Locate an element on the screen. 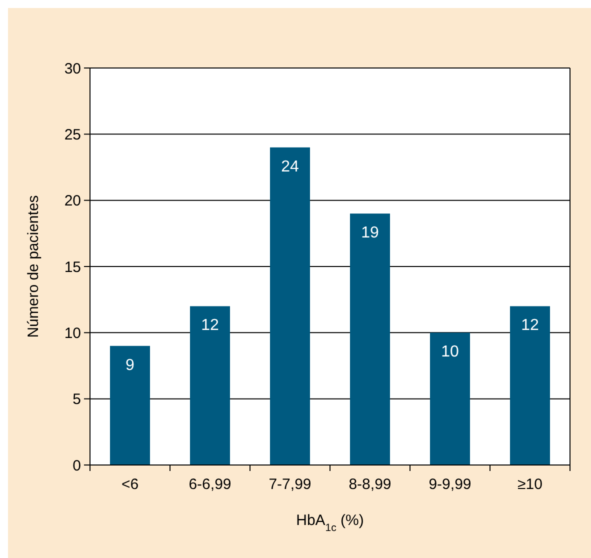  x-tick-label: ≥10 is located at coordinates (530, 484).